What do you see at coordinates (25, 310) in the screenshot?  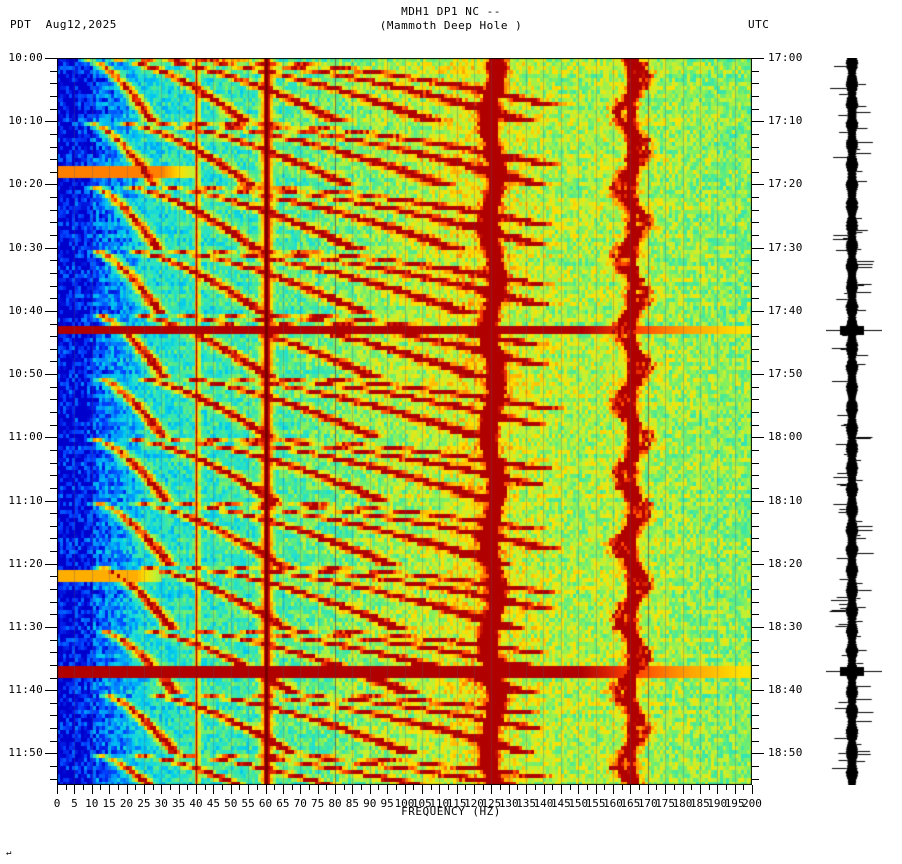 I see `time-label-pdt: 10:40` at bounding box center [25, 310].